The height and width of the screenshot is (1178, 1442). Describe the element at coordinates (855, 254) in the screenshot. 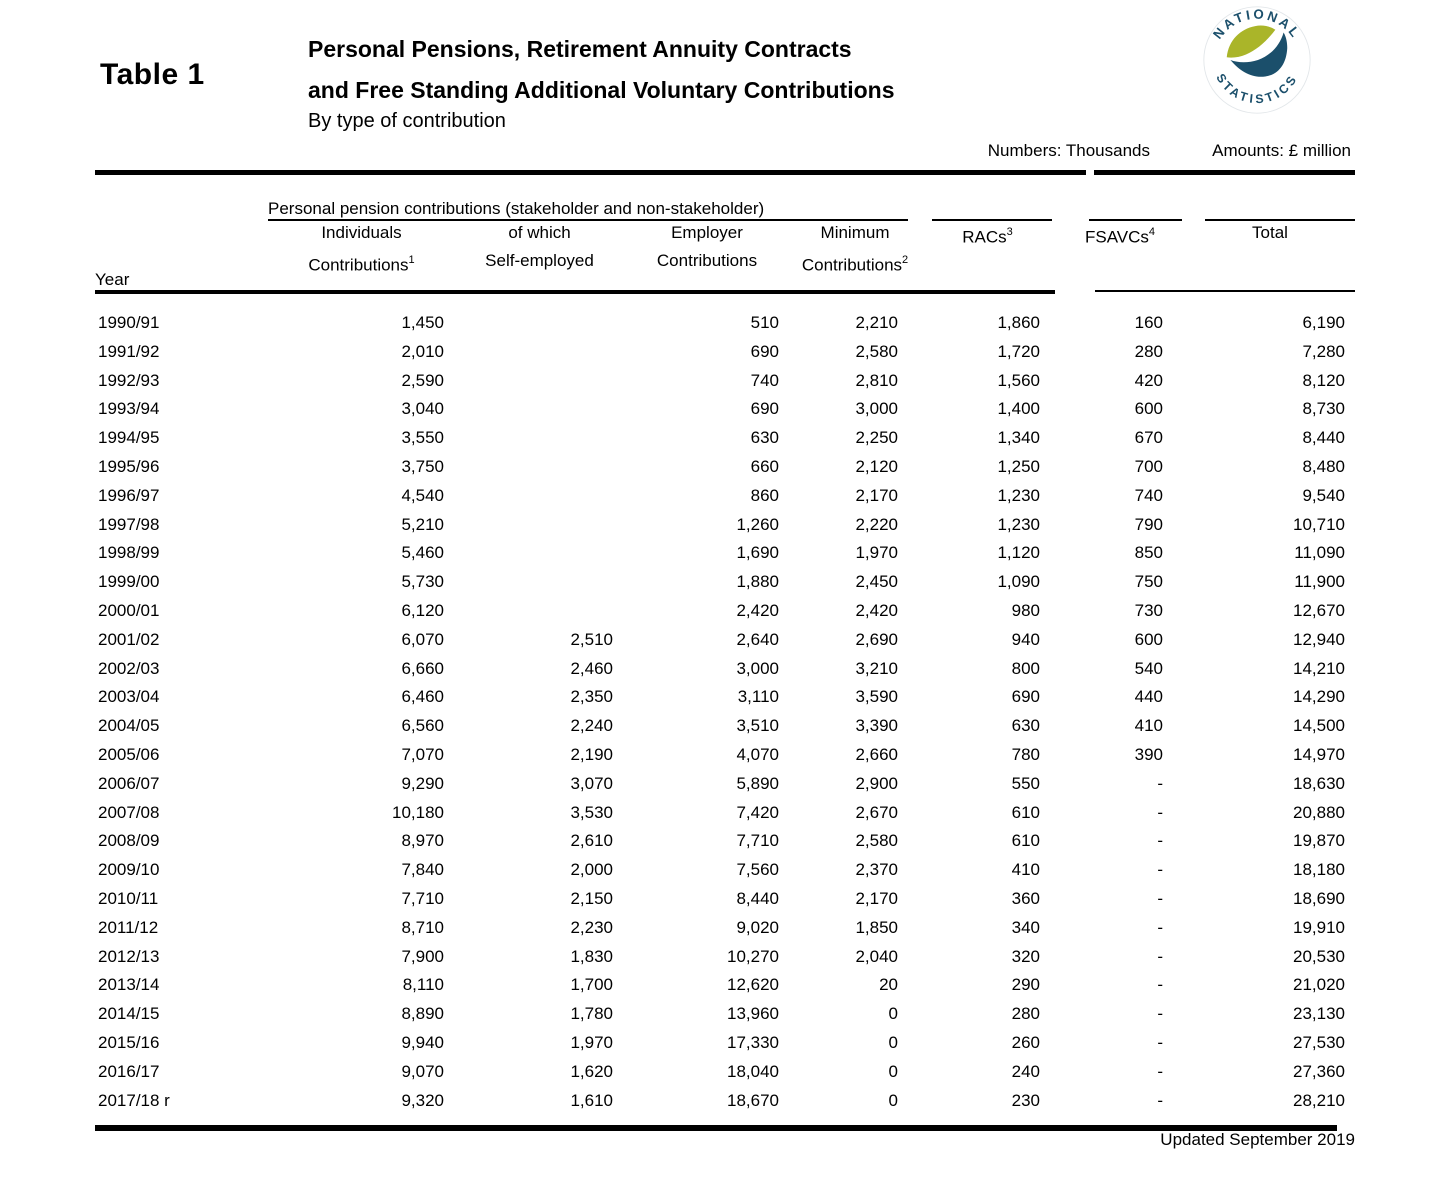

I see `column-header-minimum: Minimum Contributions2` at that location.